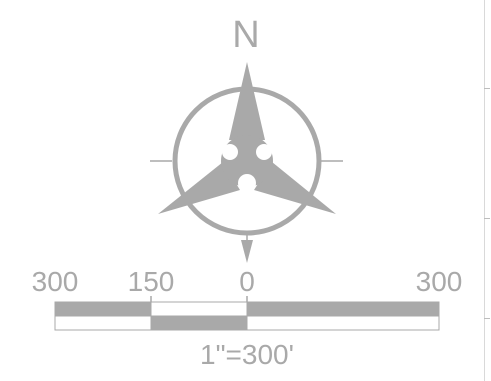  Describe the element at coordinates (199, 188) in the screenshot. I see `compass-blade-southwest` at that location.